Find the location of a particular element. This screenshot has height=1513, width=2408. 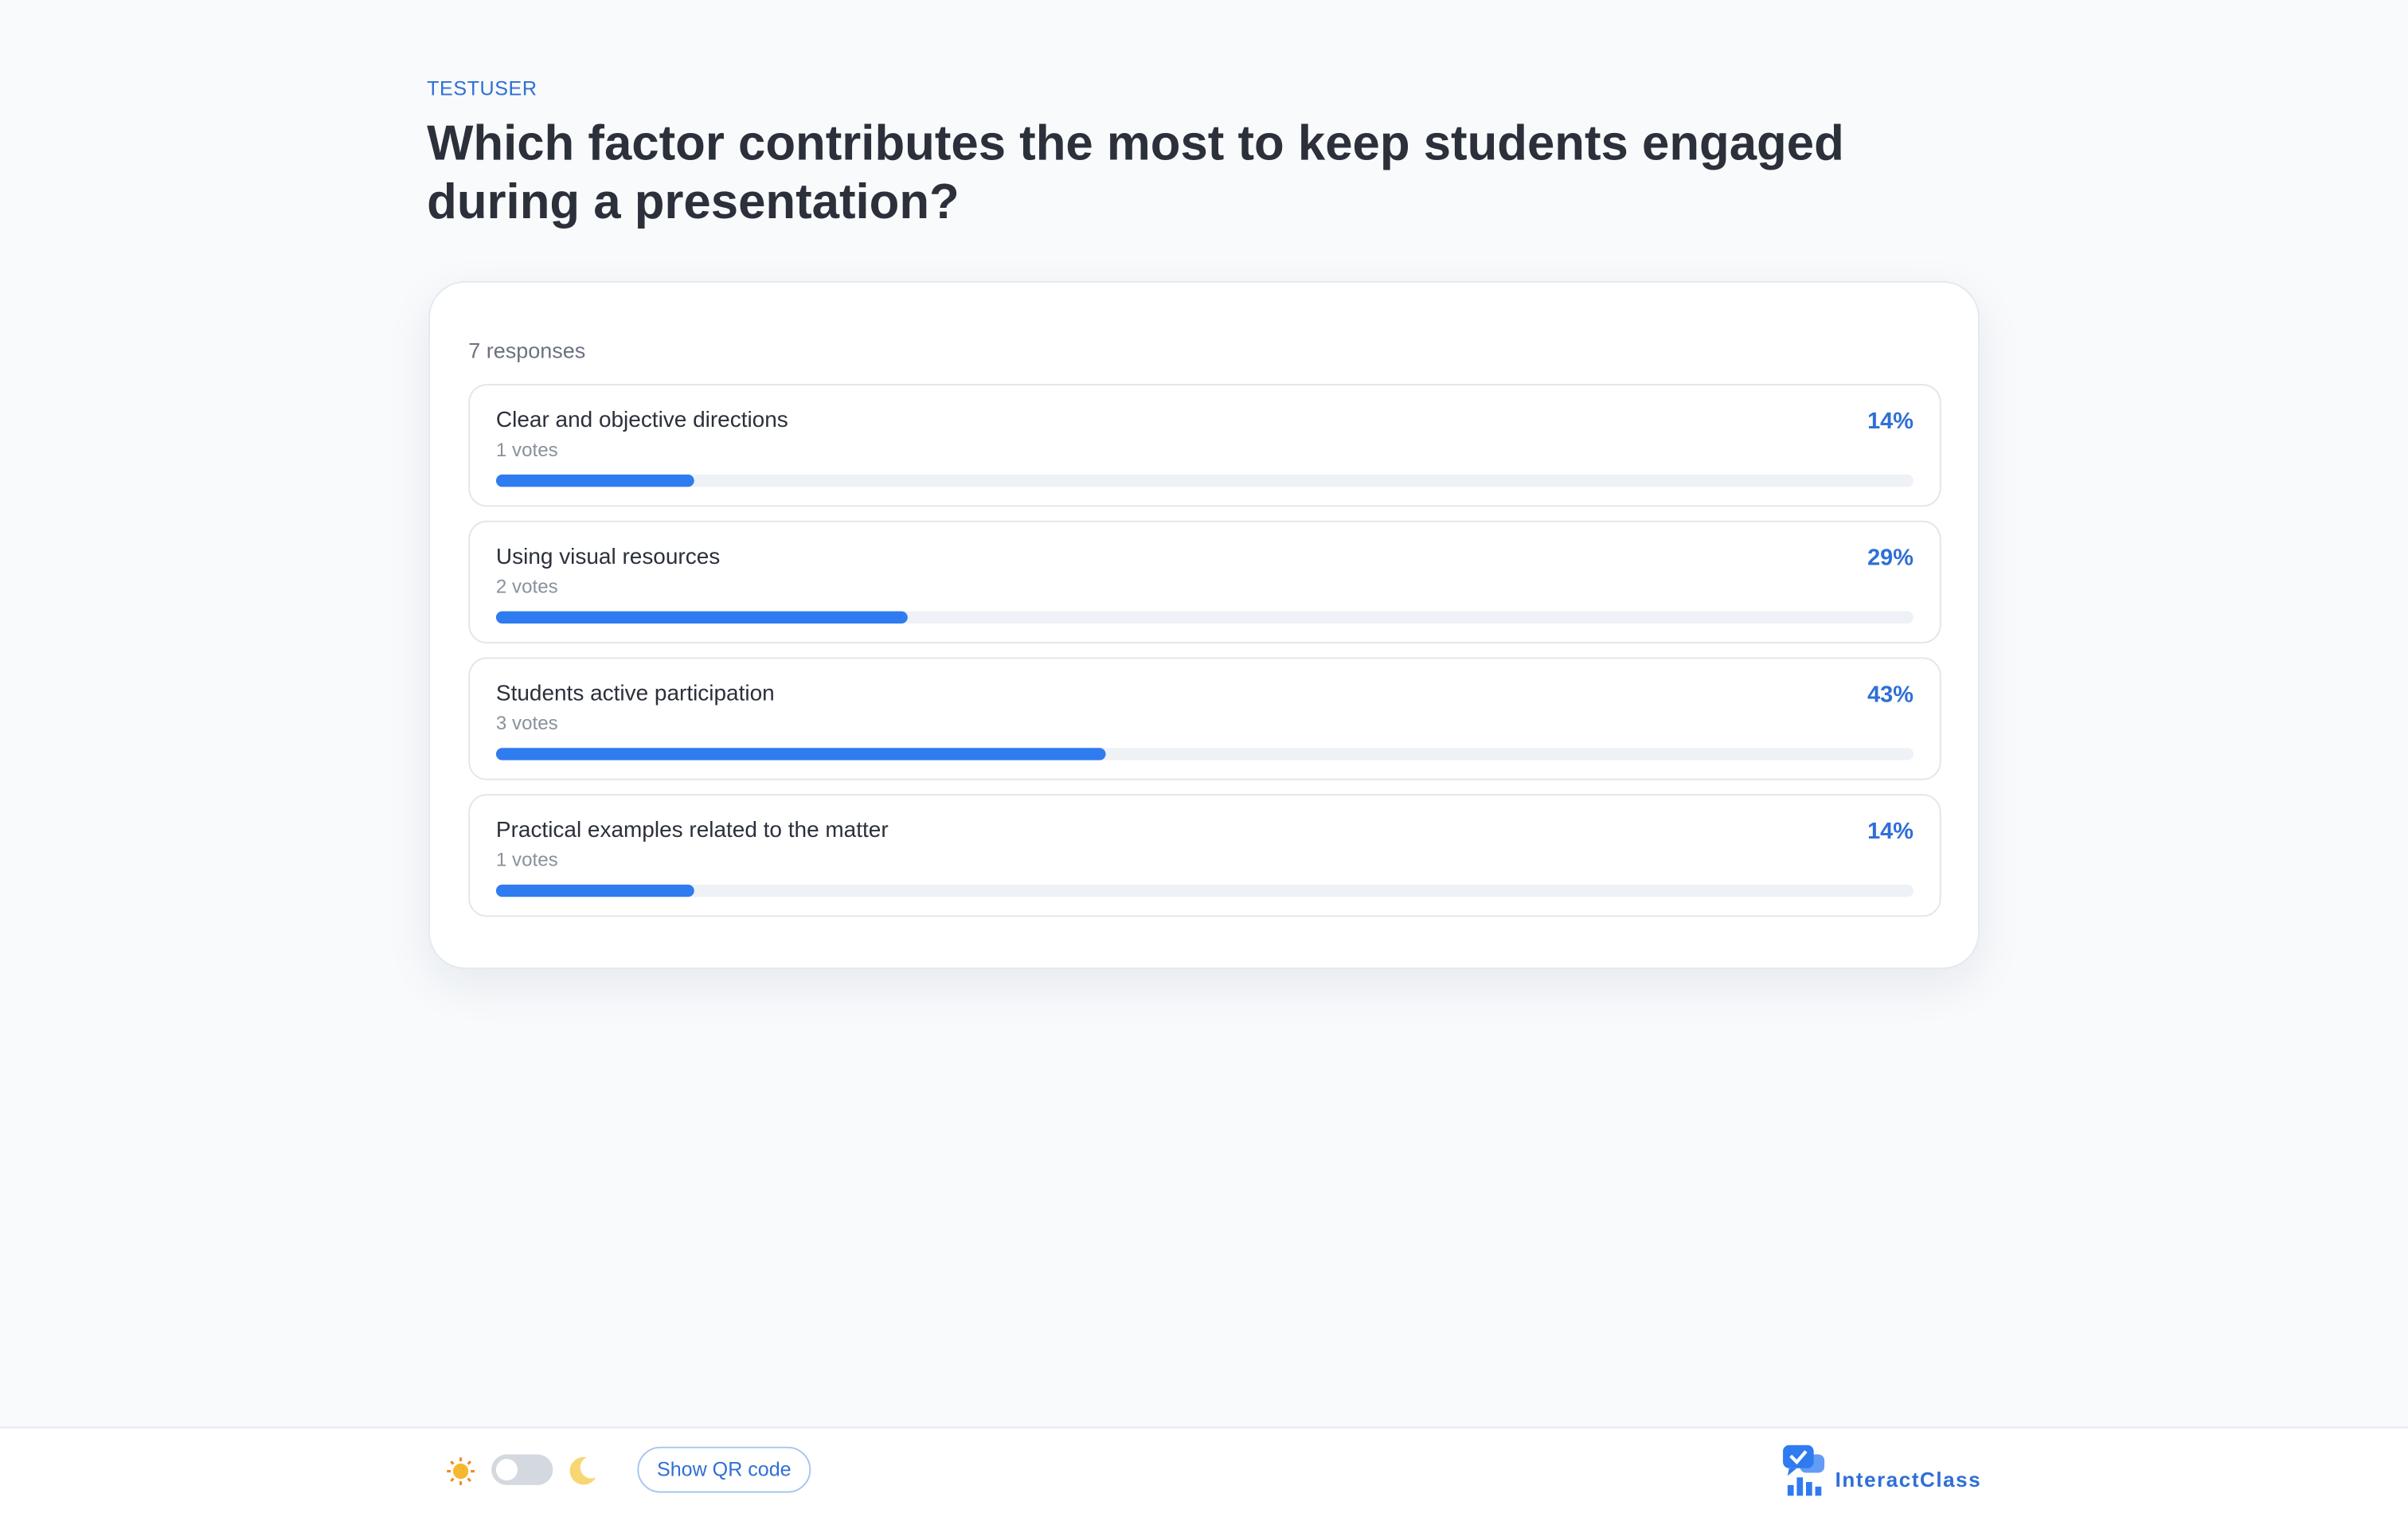

option-label: Using visual resources is located at coordinates (608, 557).